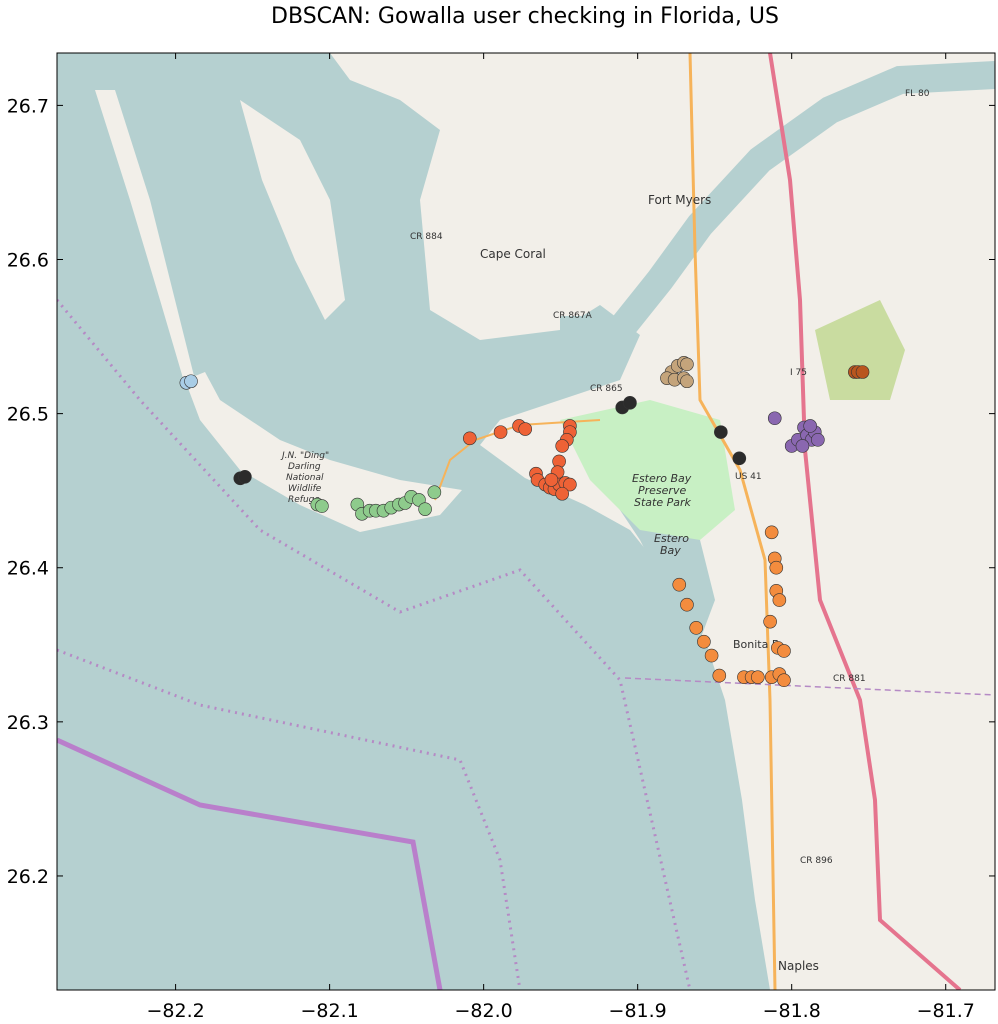 The image size is (998, 1024). Describe the element at coordinates (28, 415) in the screenshot. I see `y-tick-label: 26.5` at that location.